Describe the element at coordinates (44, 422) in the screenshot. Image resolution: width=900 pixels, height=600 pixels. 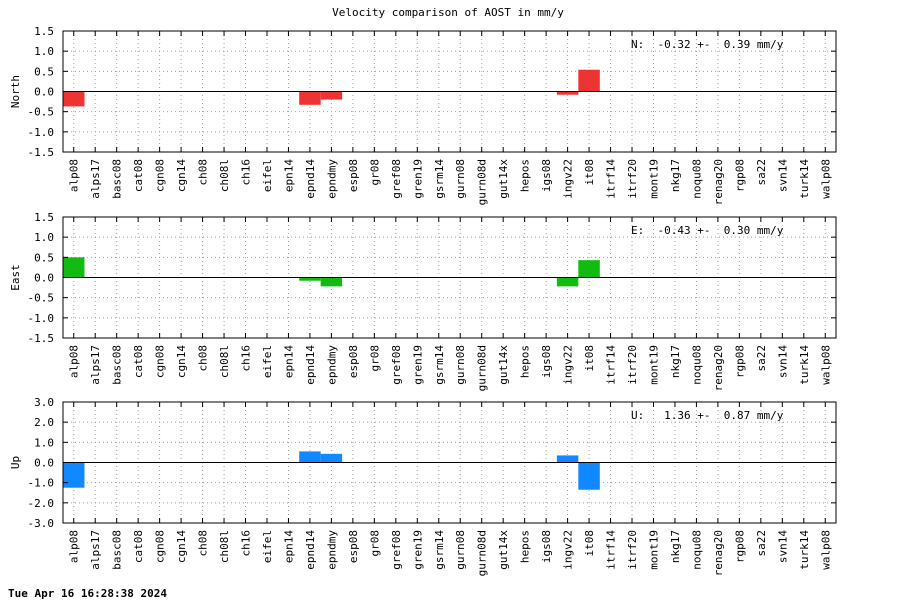
I see `y-tick-label: 2.0` at that location.